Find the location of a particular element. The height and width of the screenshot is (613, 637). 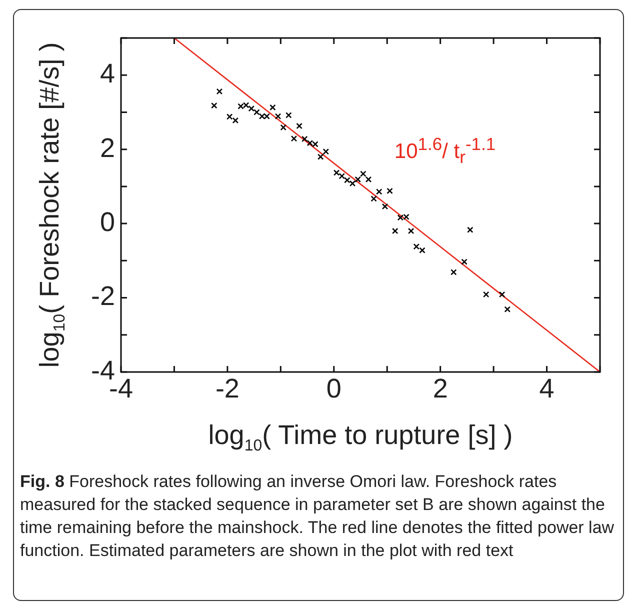

y-tick-label: 0 is located at coordinates (107, 222).